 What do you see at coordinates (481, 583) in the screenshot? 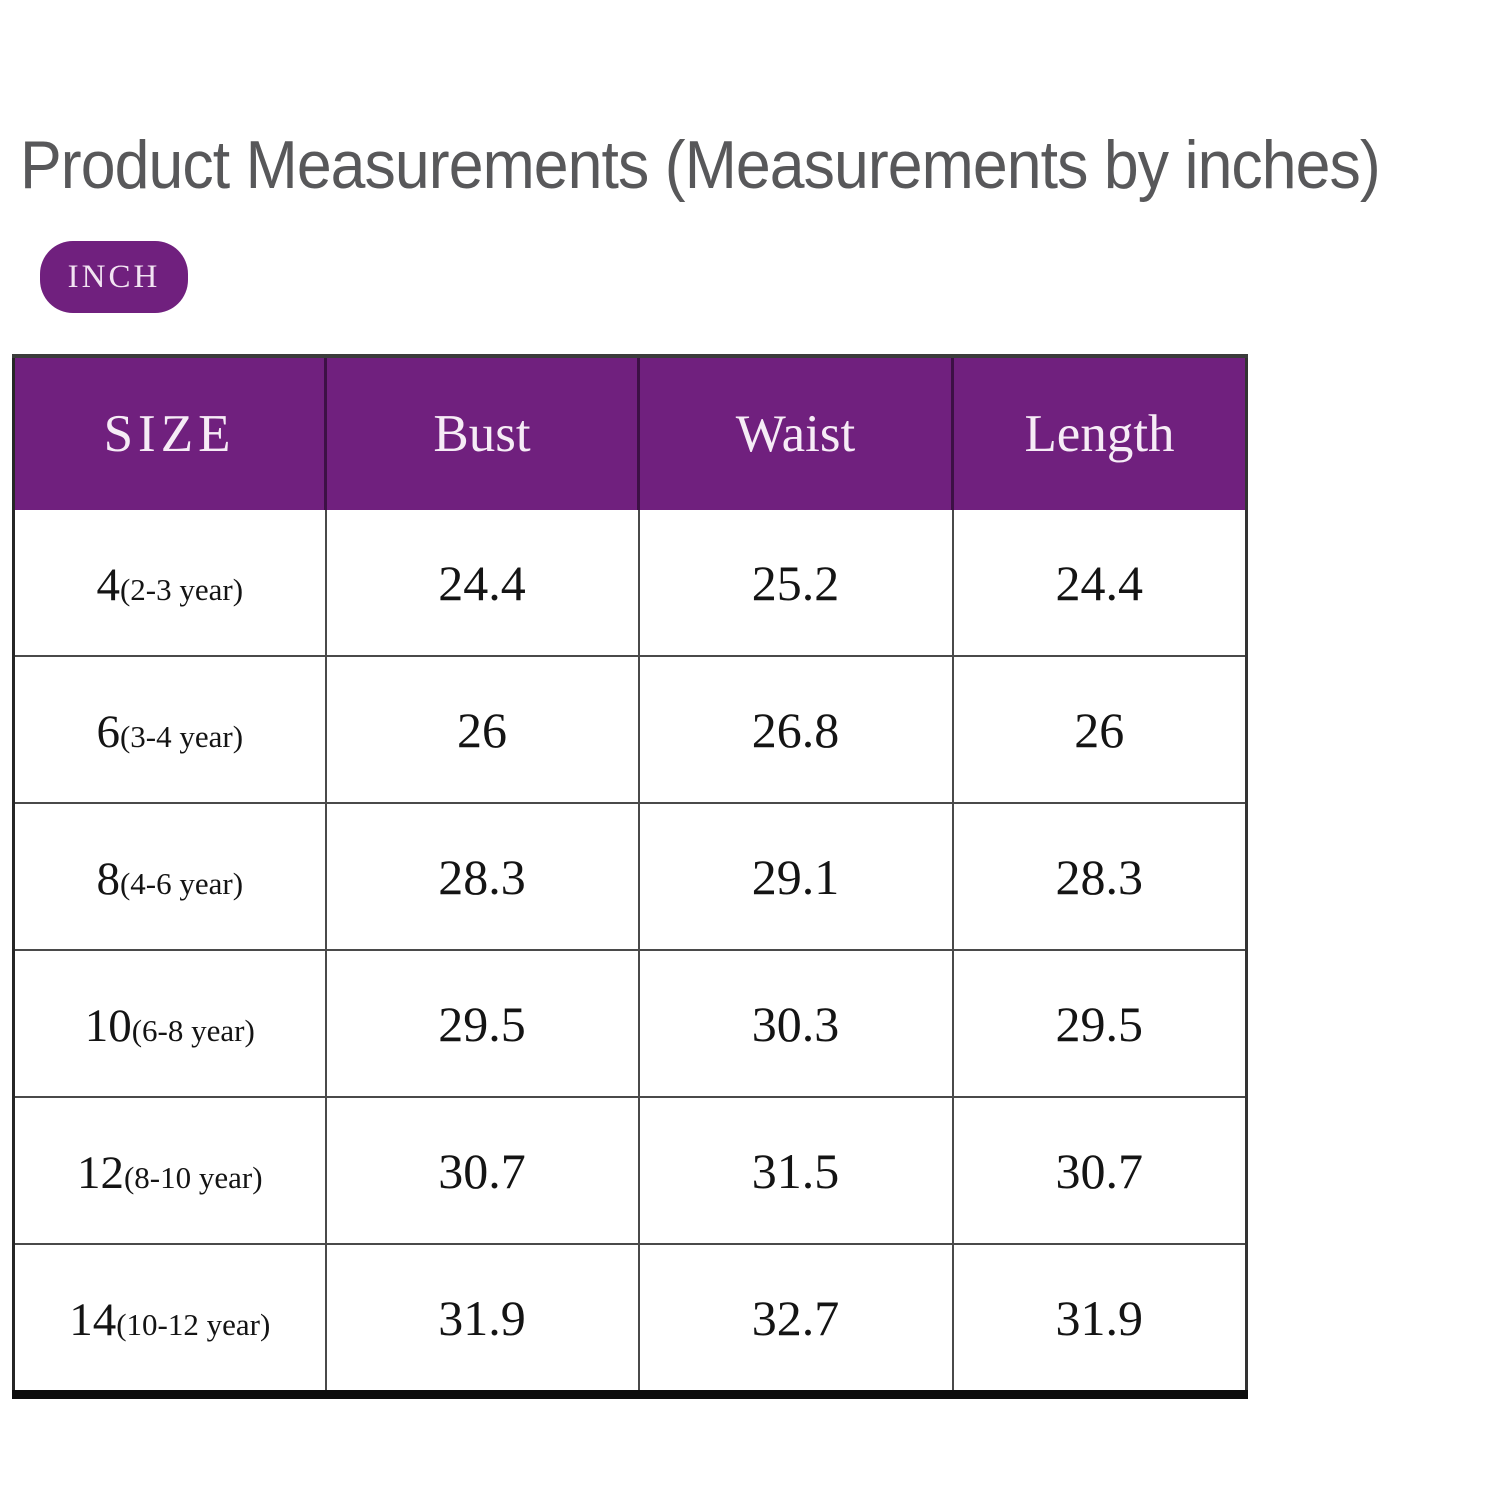
I see `bust-value: 24.4` at bounding box center [481, 583].